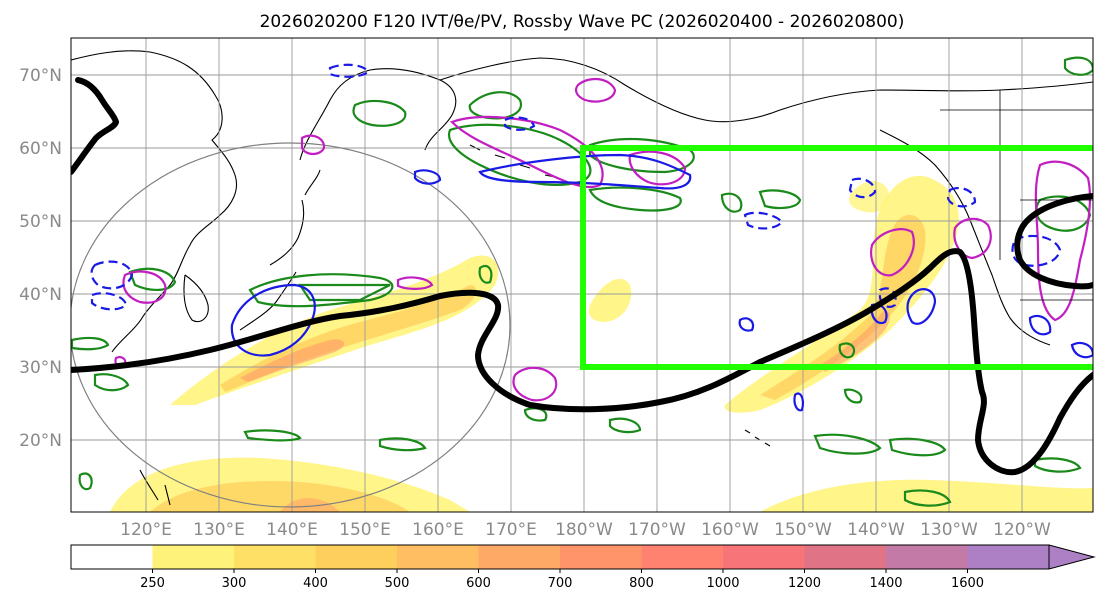 The width and height of the screenshot is (1105, 606). What do you see at coordinates (40, 441) in the screenshot?
I see `lat-label: 20°N` at bounding box center [40, 441].